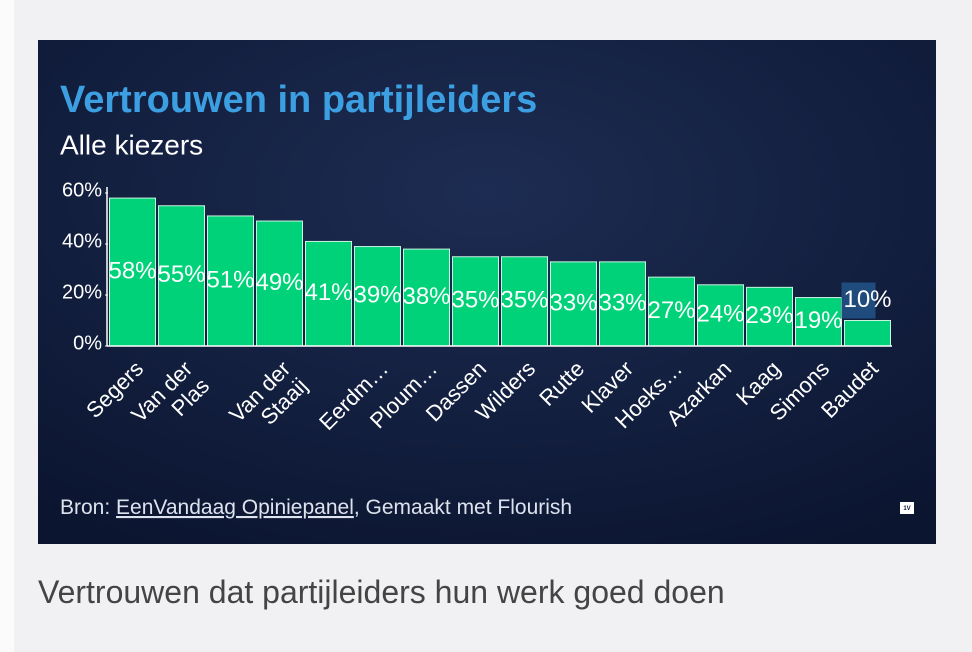  I want to click on logo-box, so click(907, 508).